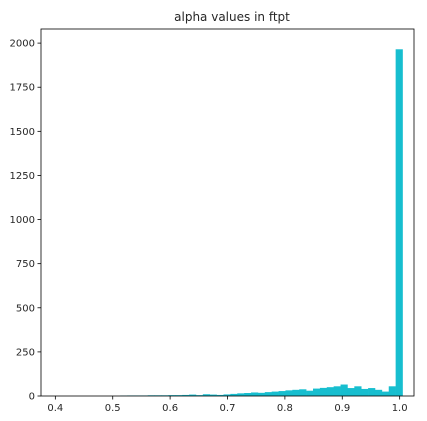 The height and width of the screenshot is (421, 427). I want to click on x-tick-label: 0.6, so click(170, 408).